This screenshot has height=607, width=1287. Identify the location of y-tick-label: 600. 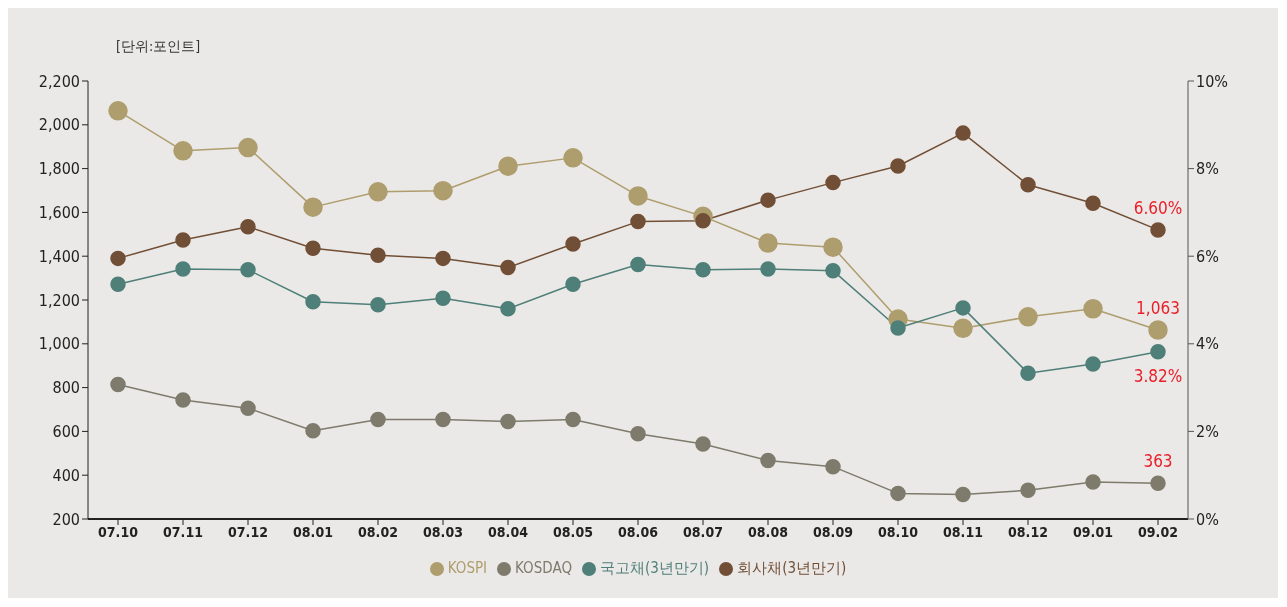
(66, 432).